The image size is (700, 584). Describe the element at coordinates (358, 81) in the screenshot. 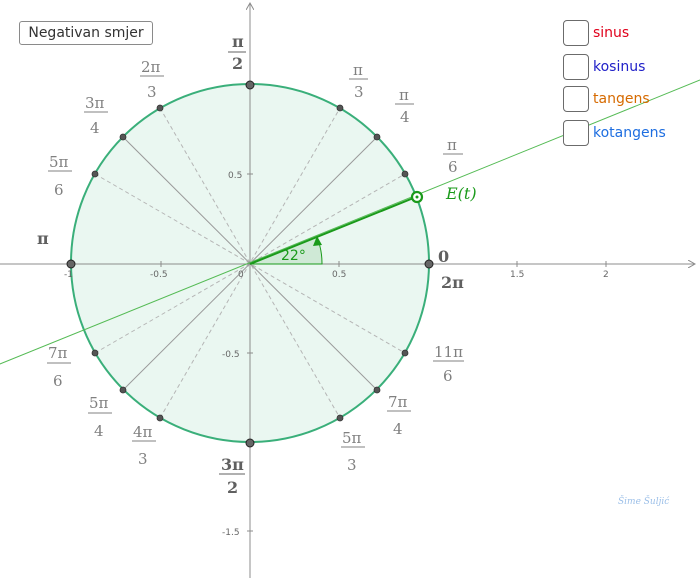

I see `label-pi-3: π 3` at that location.